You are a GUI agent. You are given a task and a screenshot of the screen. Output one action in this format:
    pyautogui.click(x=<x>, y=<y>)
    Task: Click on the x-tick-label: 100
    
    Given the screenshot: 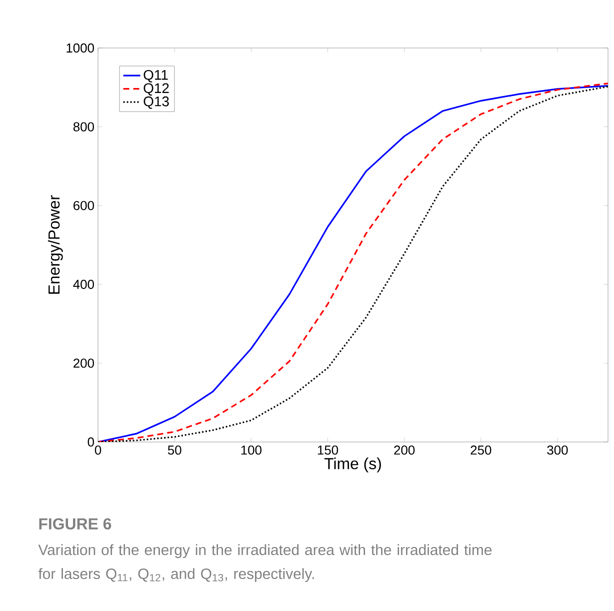 What is the action you would take?
    pyautogui.click(x=251, y=450)
    